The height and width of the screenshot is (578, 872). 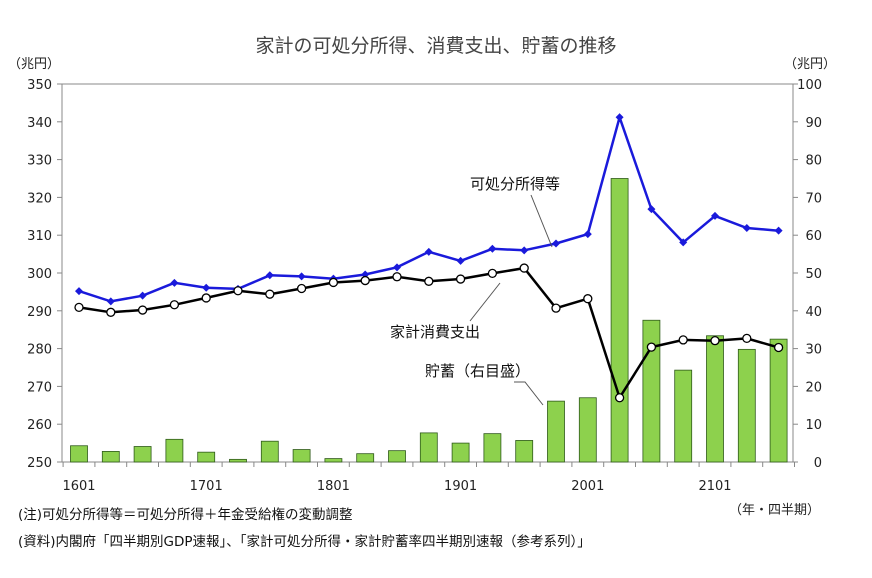 I want to click on x-tick-label: 1901, so click(x=460, y=486).